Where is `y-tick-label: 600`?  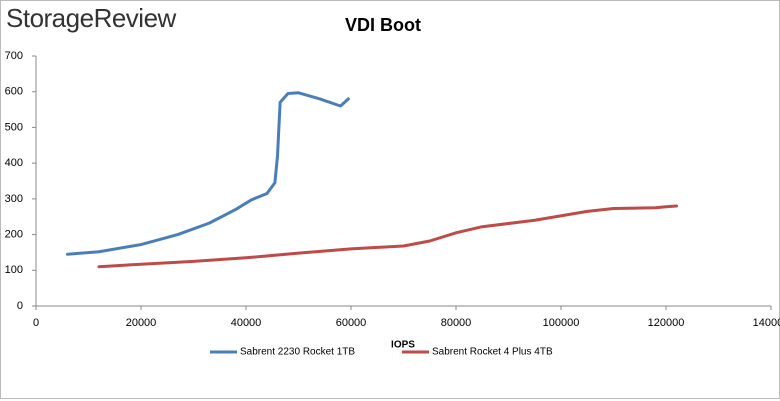
y-tick-label: 600 is located at coordinates (14, 92).